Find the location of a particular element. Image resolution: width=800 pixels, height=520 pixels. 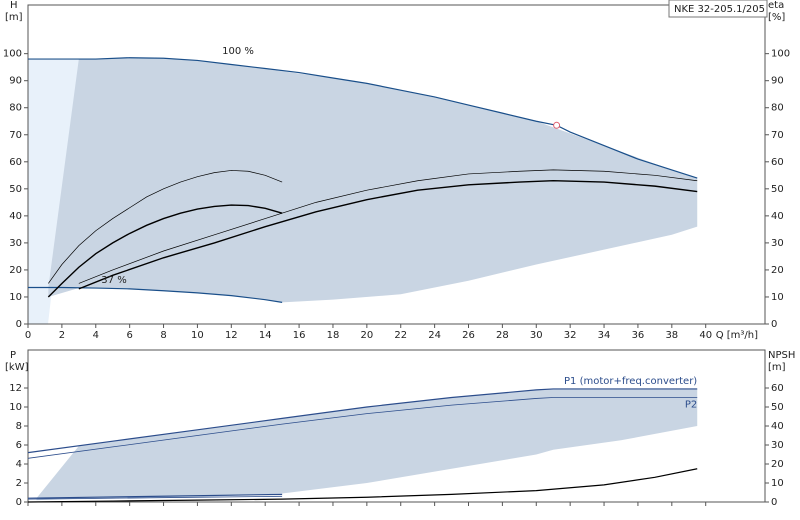

chart-title: NKE 32-205.1/205 is located at coordinates (719, 9).